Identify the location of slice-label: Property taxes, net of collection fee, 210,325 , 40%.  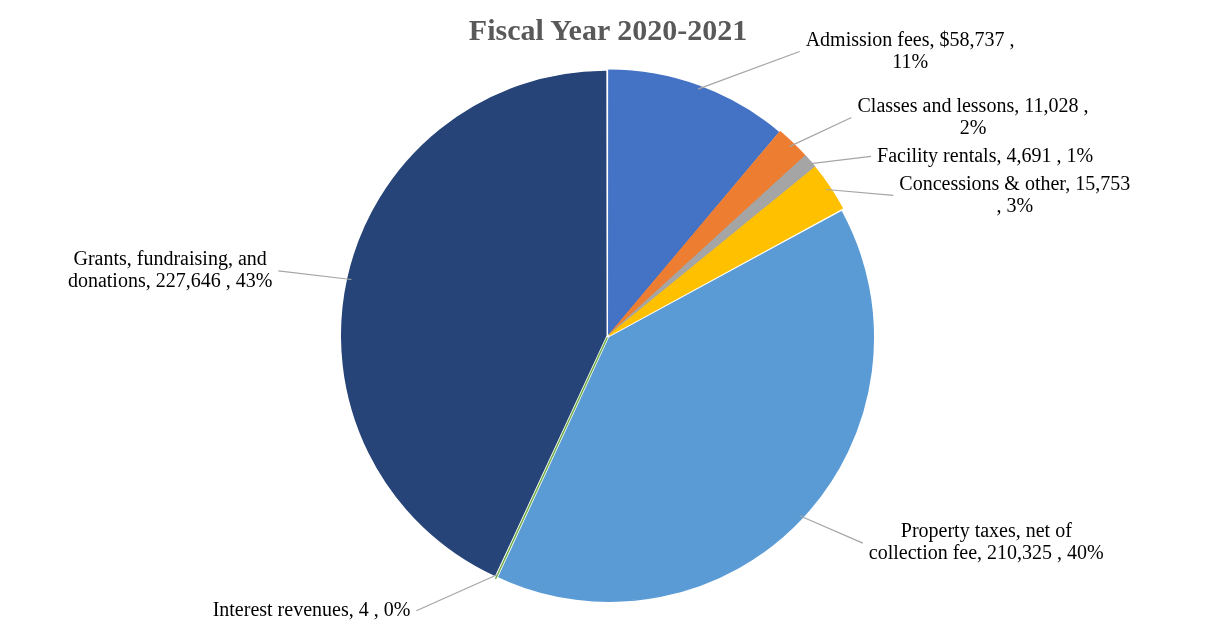
(986, 541).